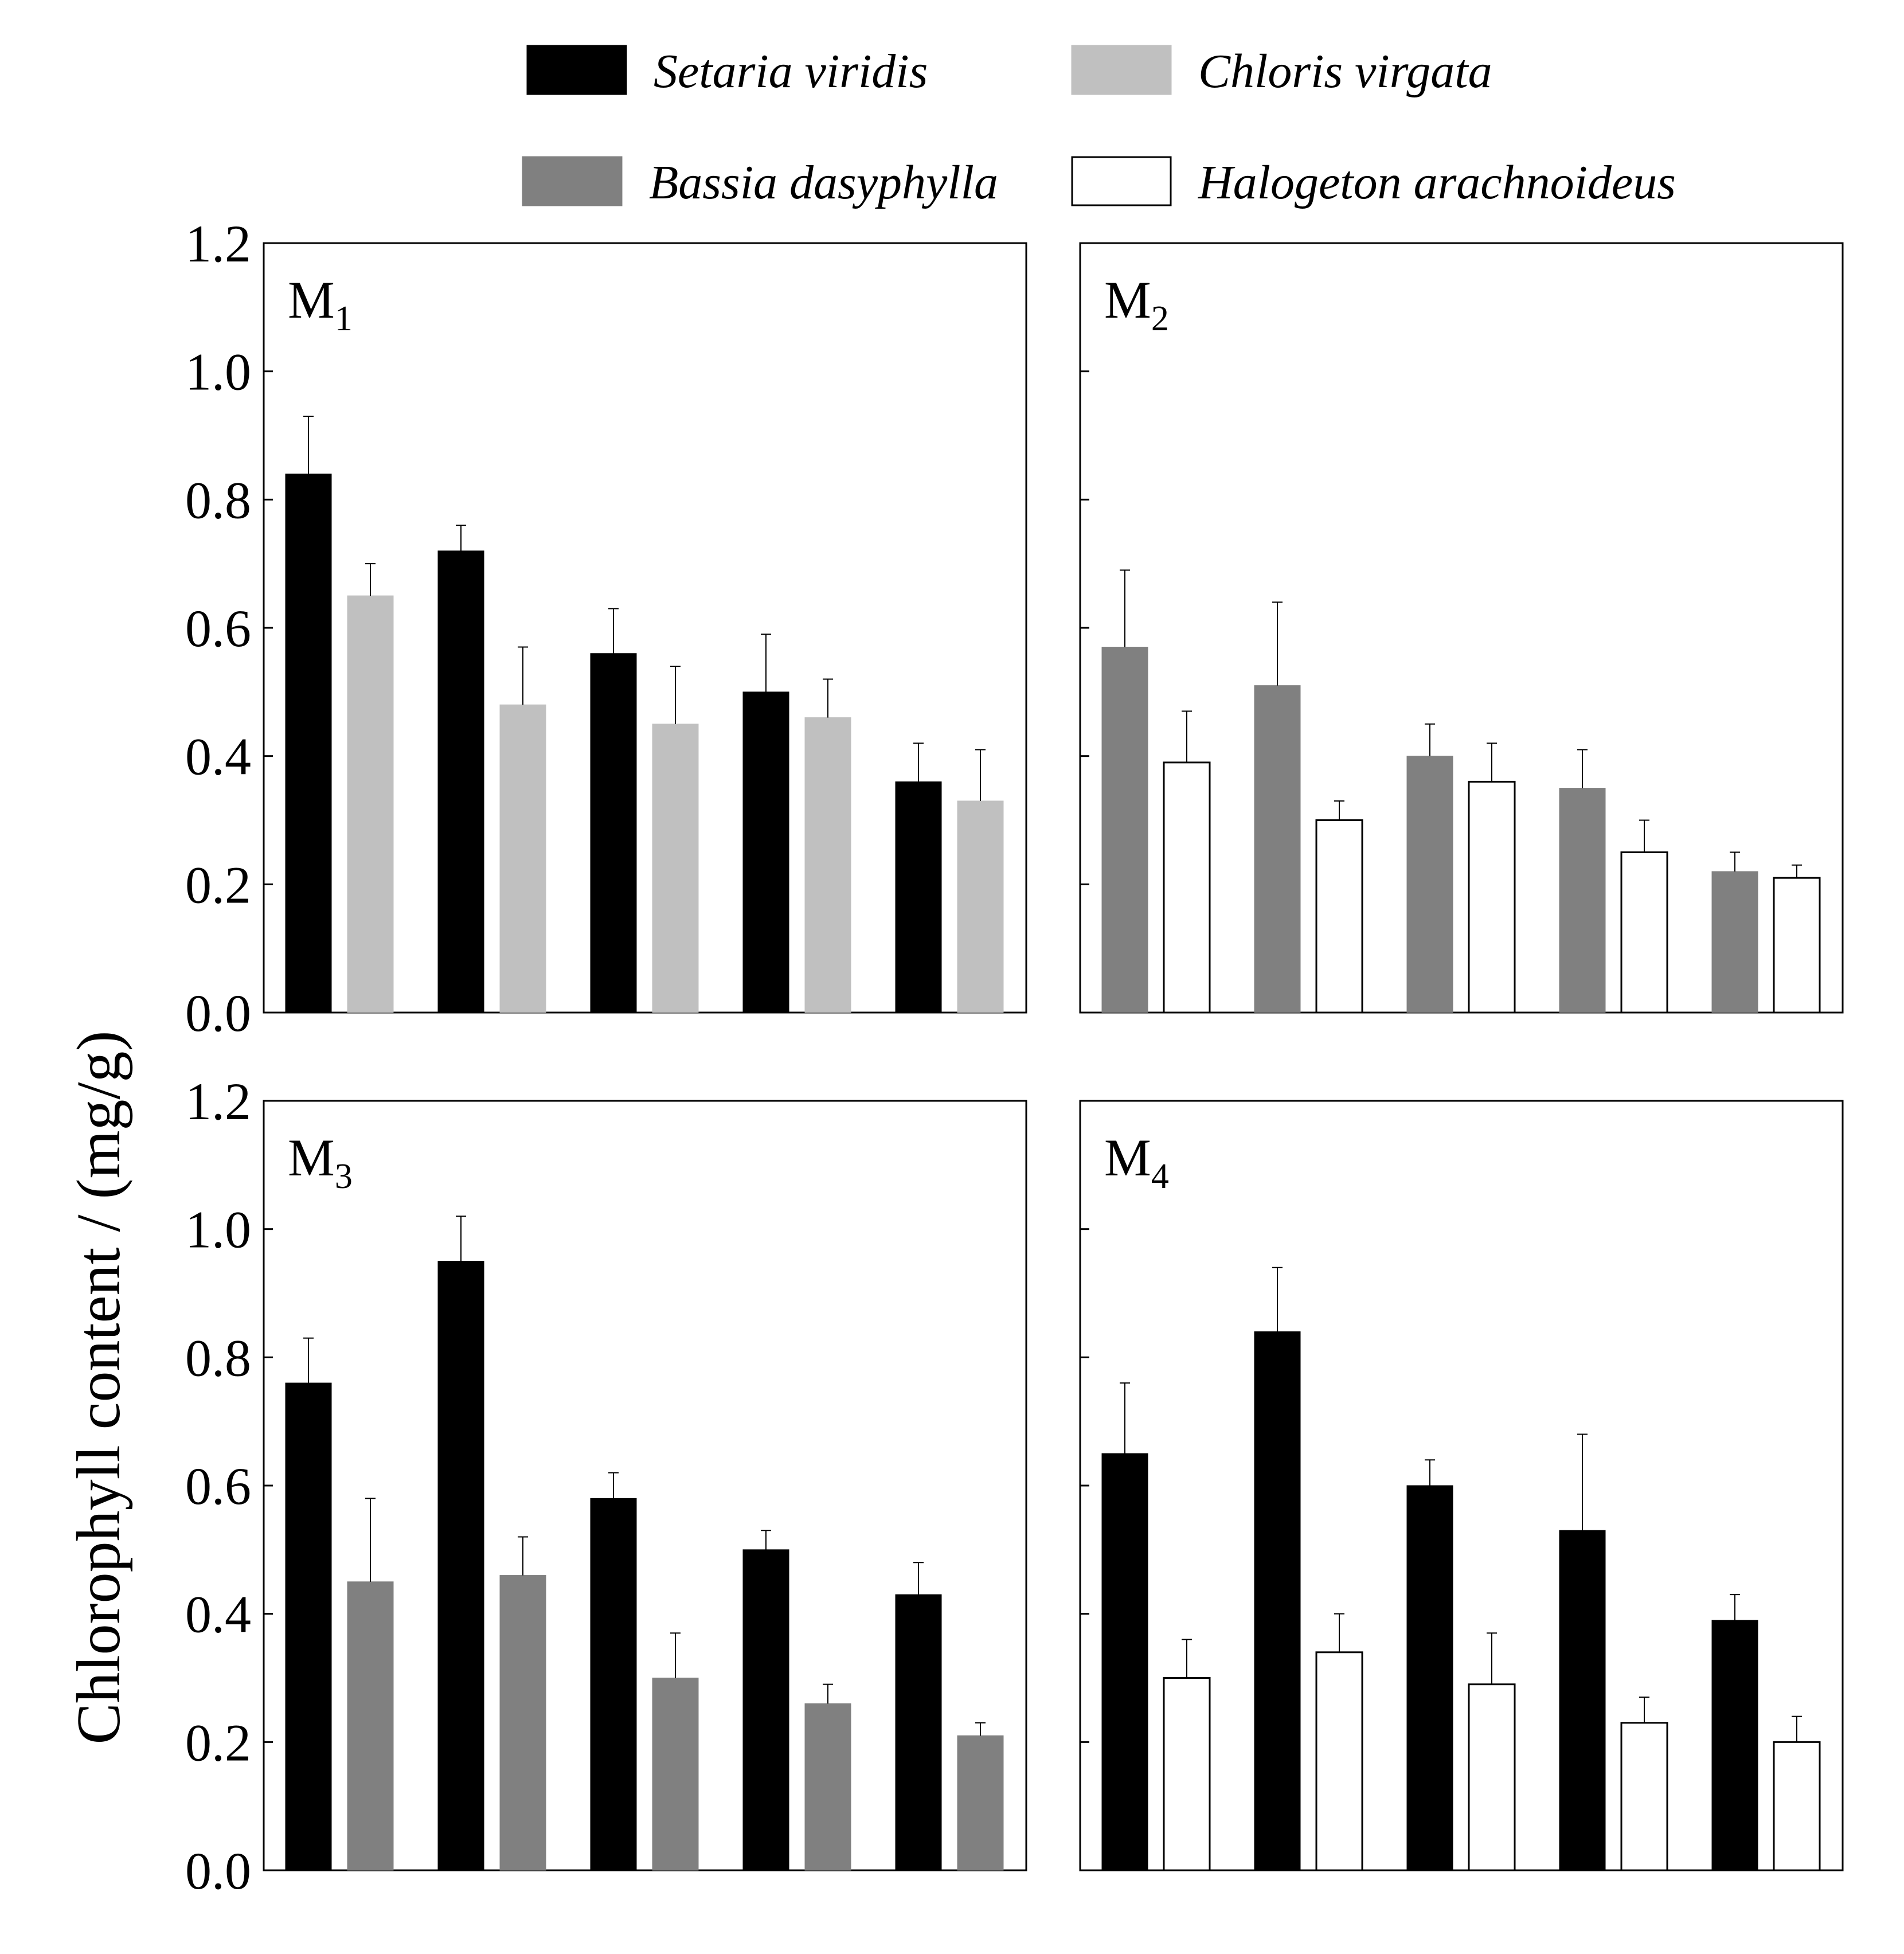  I want to click on m3-y-tick-label: 0.2, so click(218, 1742).